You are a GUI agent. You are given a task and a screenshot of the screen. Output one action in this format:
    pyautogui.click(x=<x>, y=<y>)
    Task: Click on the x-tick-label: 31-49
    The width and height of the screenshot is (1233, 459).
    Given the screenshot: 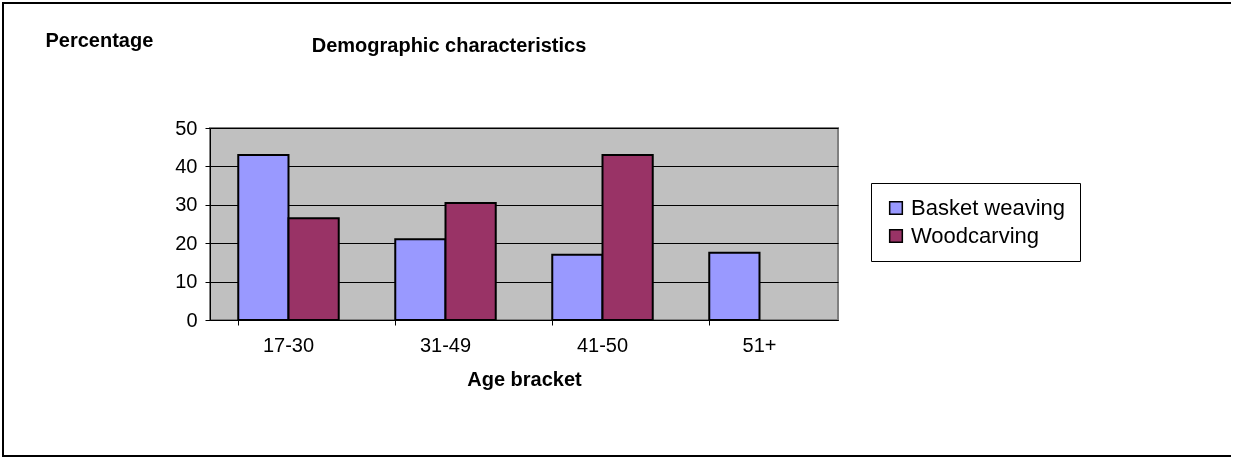 What is the action you would take?
    pyautogui.click(x=445, y=344)
    